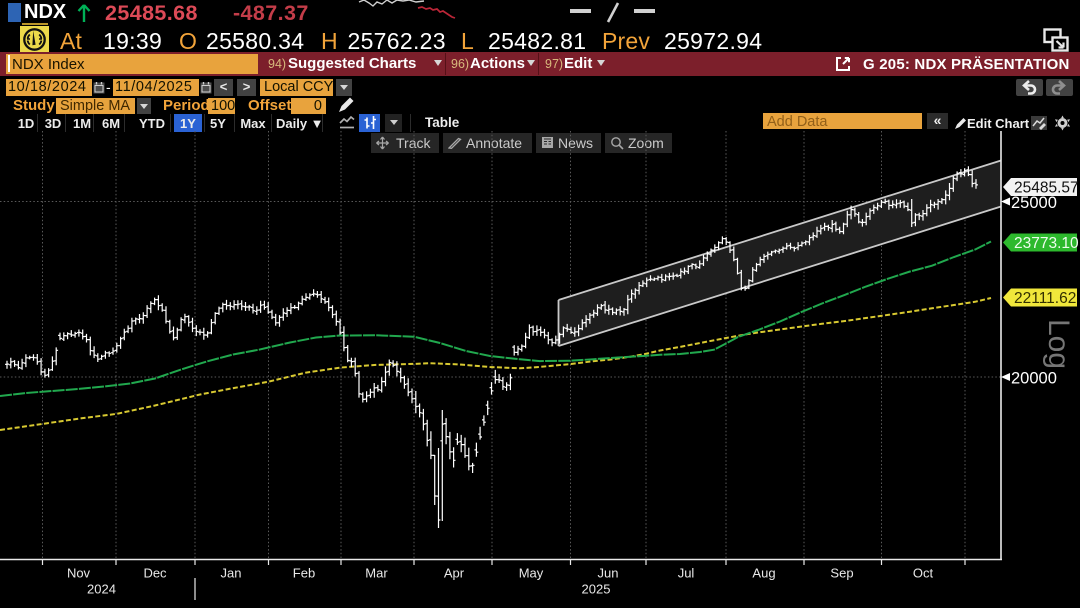 The height and width of the screenshot is (608, 1080). I want to click on svg-text: Feb, so click(304, 573).